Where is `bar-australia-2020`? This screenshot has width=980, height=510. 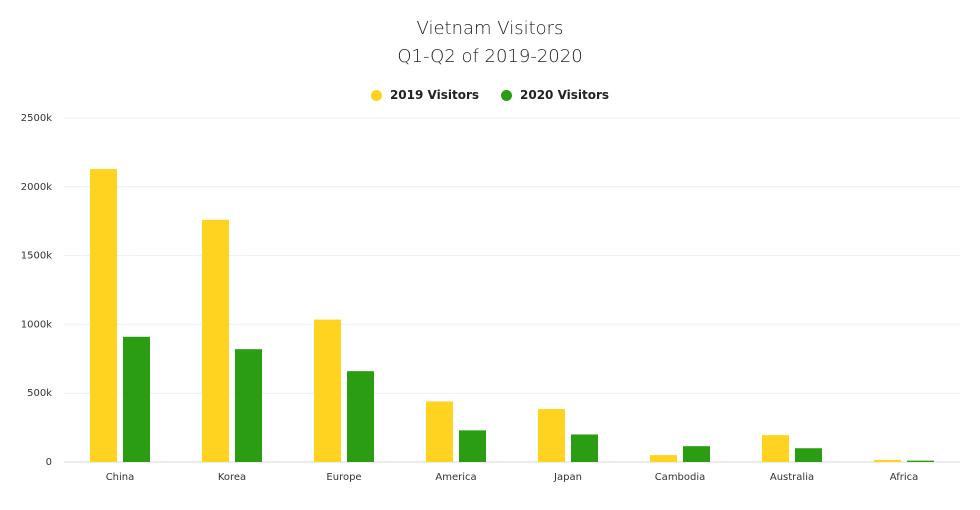 bar-australia-2020 is located at coordinates (808, 455).